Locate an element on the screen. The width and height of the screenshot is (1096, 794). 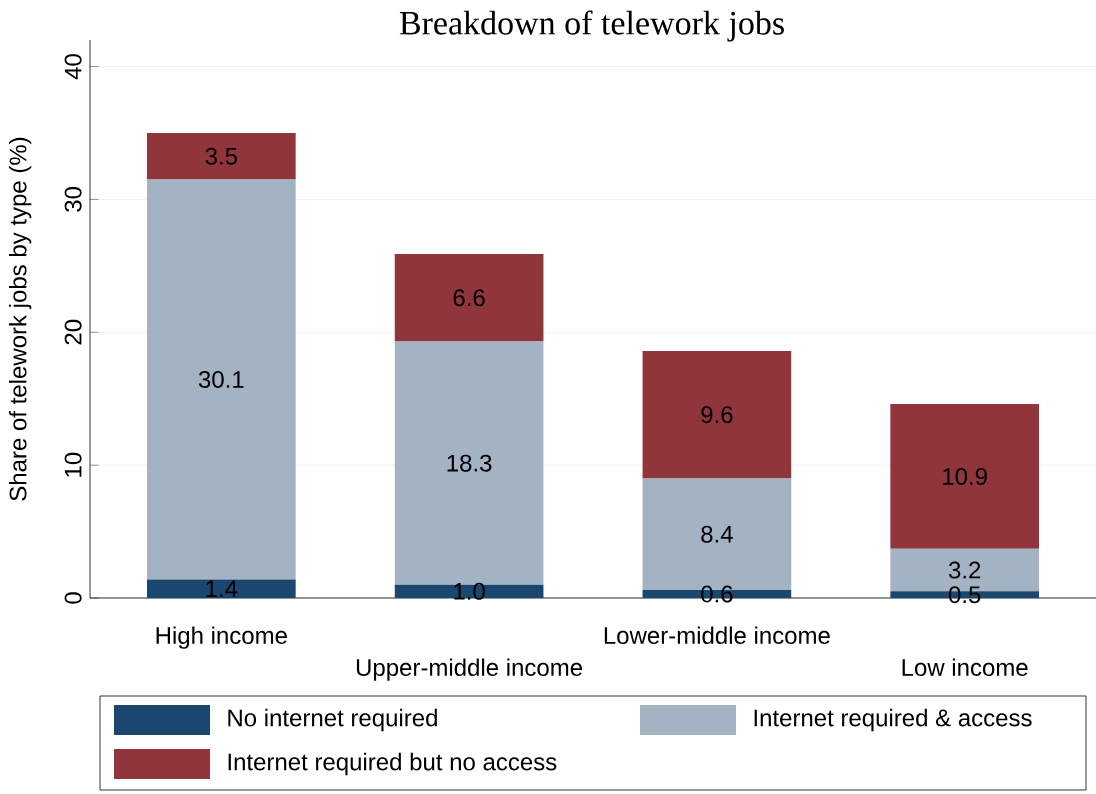
data-label: 3.5 is located at coordinates (221, 156).